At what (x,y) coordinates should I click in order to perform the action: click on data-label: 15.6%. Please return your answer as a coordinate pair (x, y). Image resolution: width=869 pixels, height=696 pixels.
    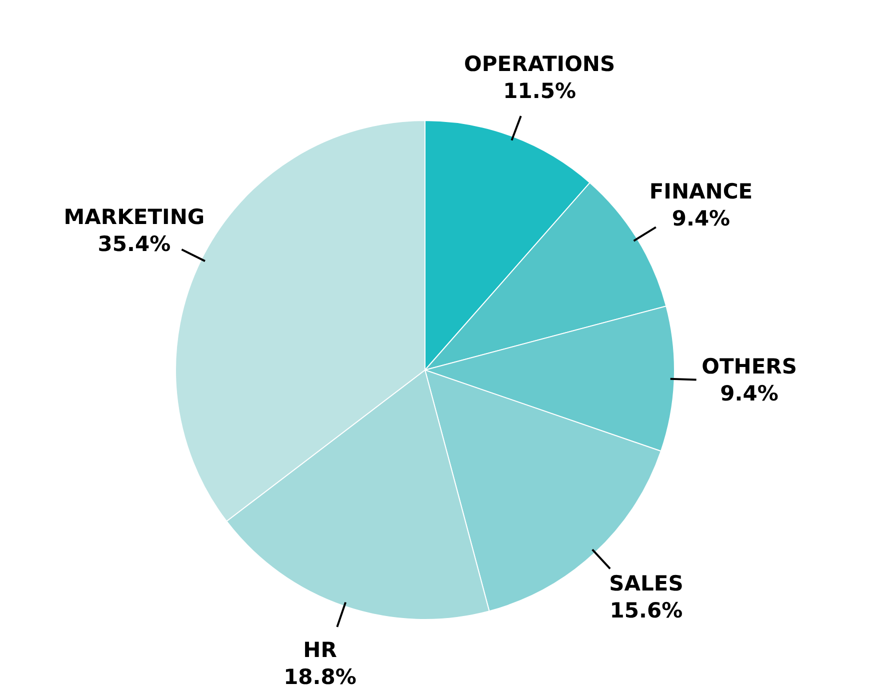
    Looking at the image, I should click on (646, 610).